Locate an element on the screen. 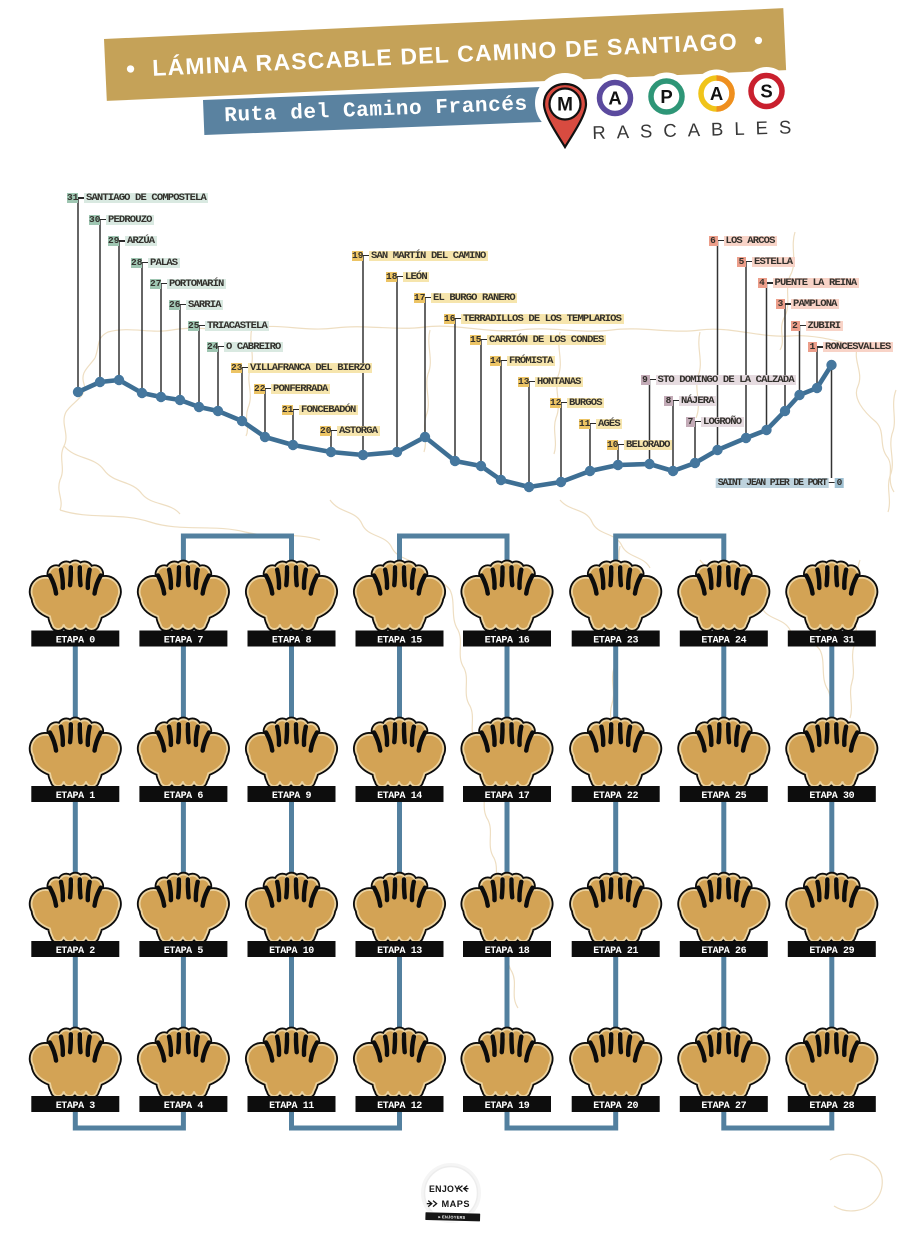  svg-text: MAPS is located at coordinates (456, 1204).